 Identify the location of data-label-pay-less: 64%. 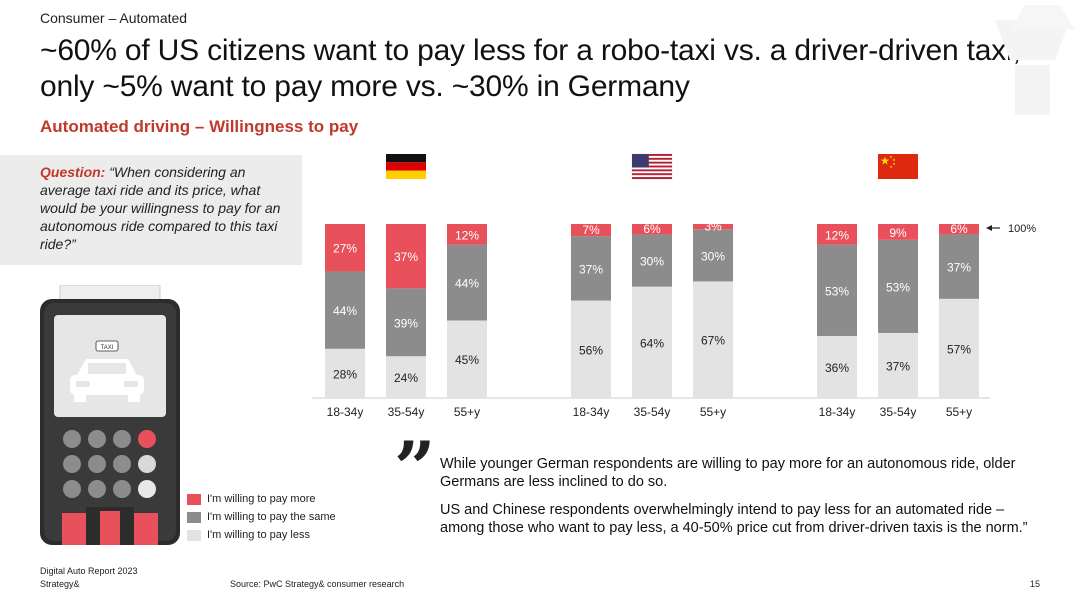
(652, 343).